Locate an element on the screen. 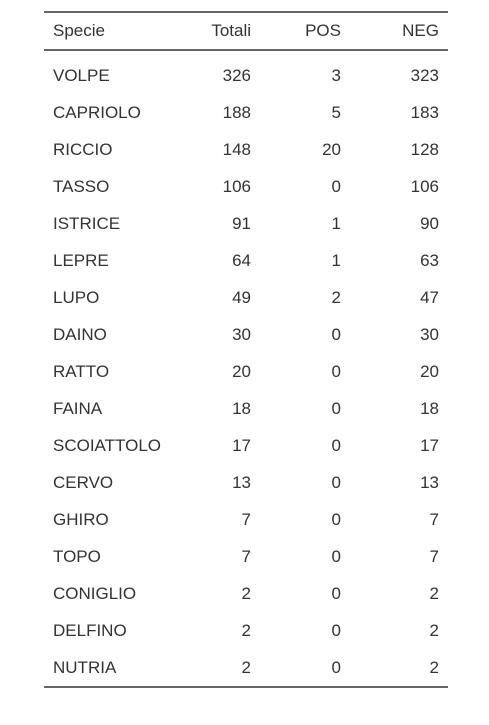 Image resolution: width=489 pixels, height=725 pixels. table-row: ISTRICE 91 1 90 is located at coordinates (246, 223).